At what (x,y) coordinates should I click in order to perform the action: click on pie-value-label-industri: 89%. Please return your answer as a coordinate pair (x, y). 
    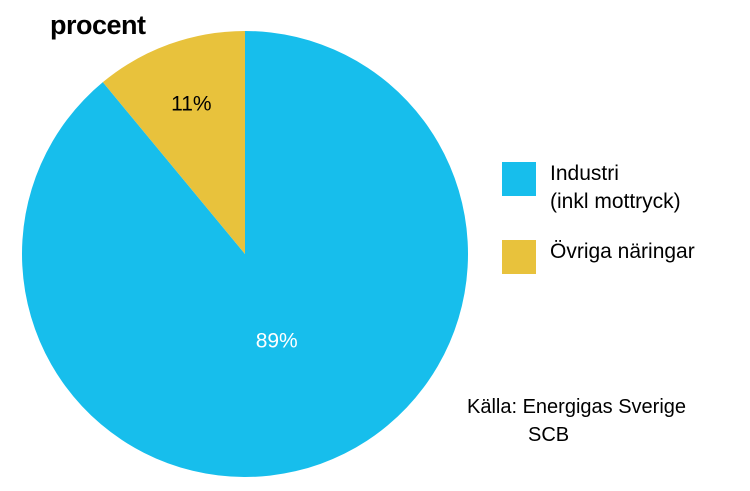
    Looking at the image, I should click on (277, 341).